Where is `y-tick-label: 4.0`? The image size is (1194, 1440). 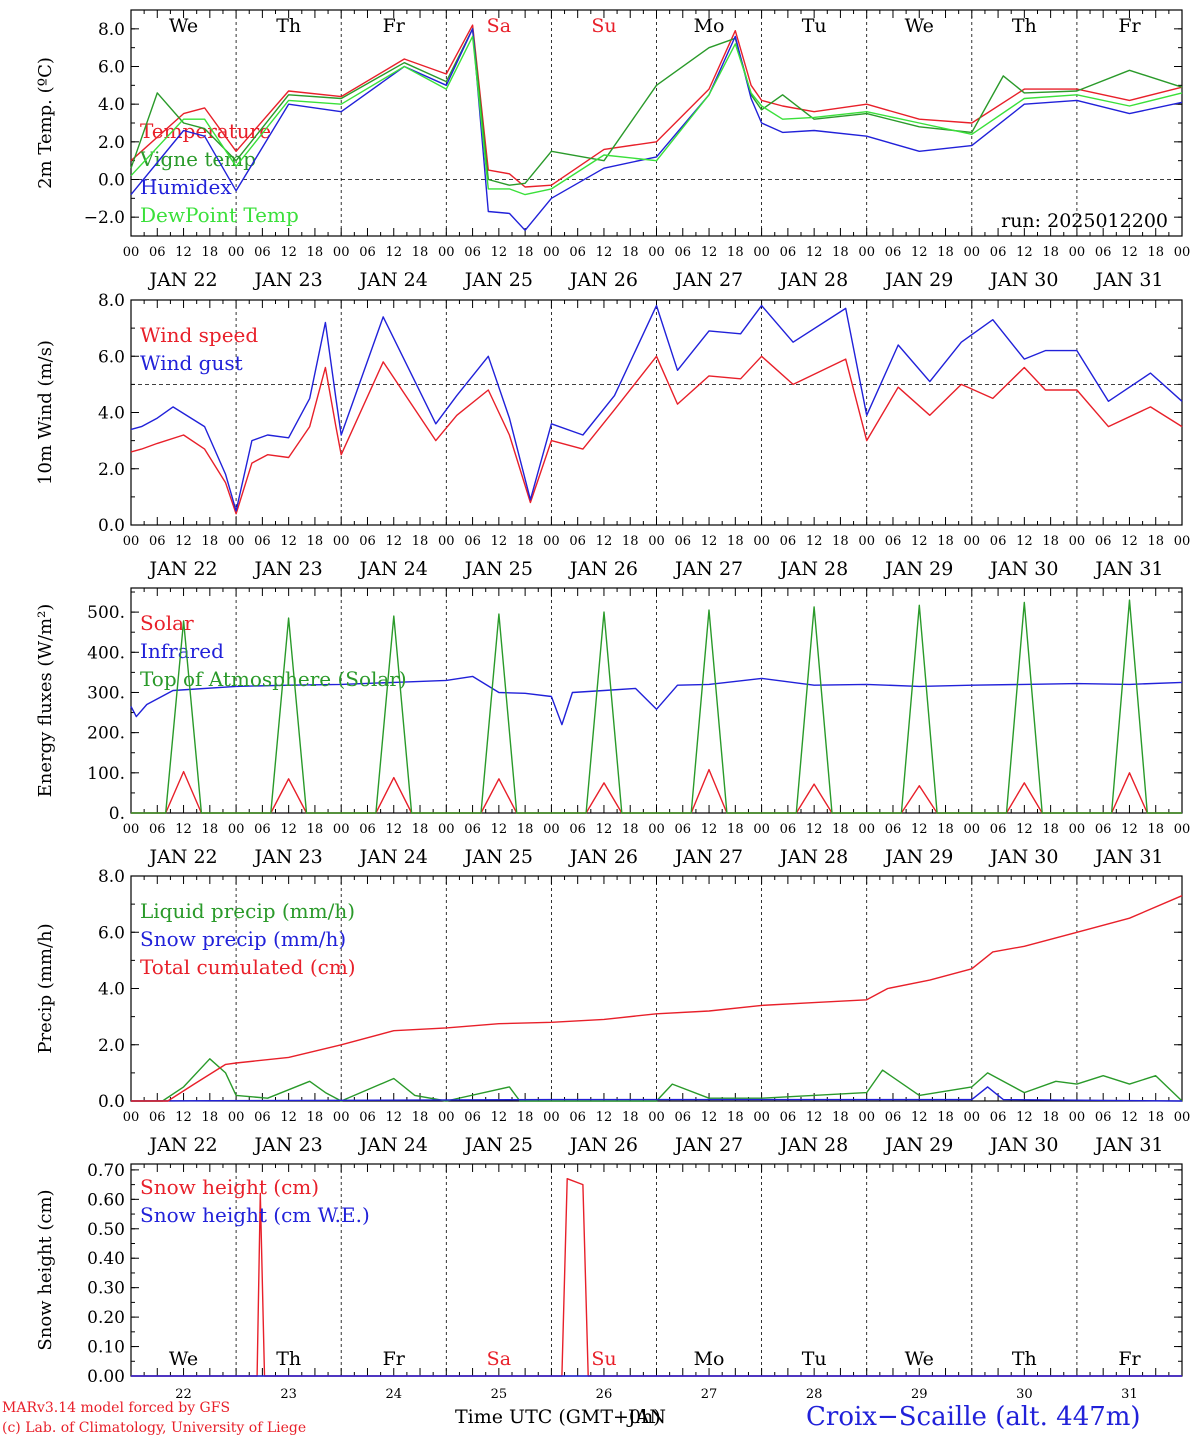
y-tick-label: 4.0 is located at coordinates (111, 414).